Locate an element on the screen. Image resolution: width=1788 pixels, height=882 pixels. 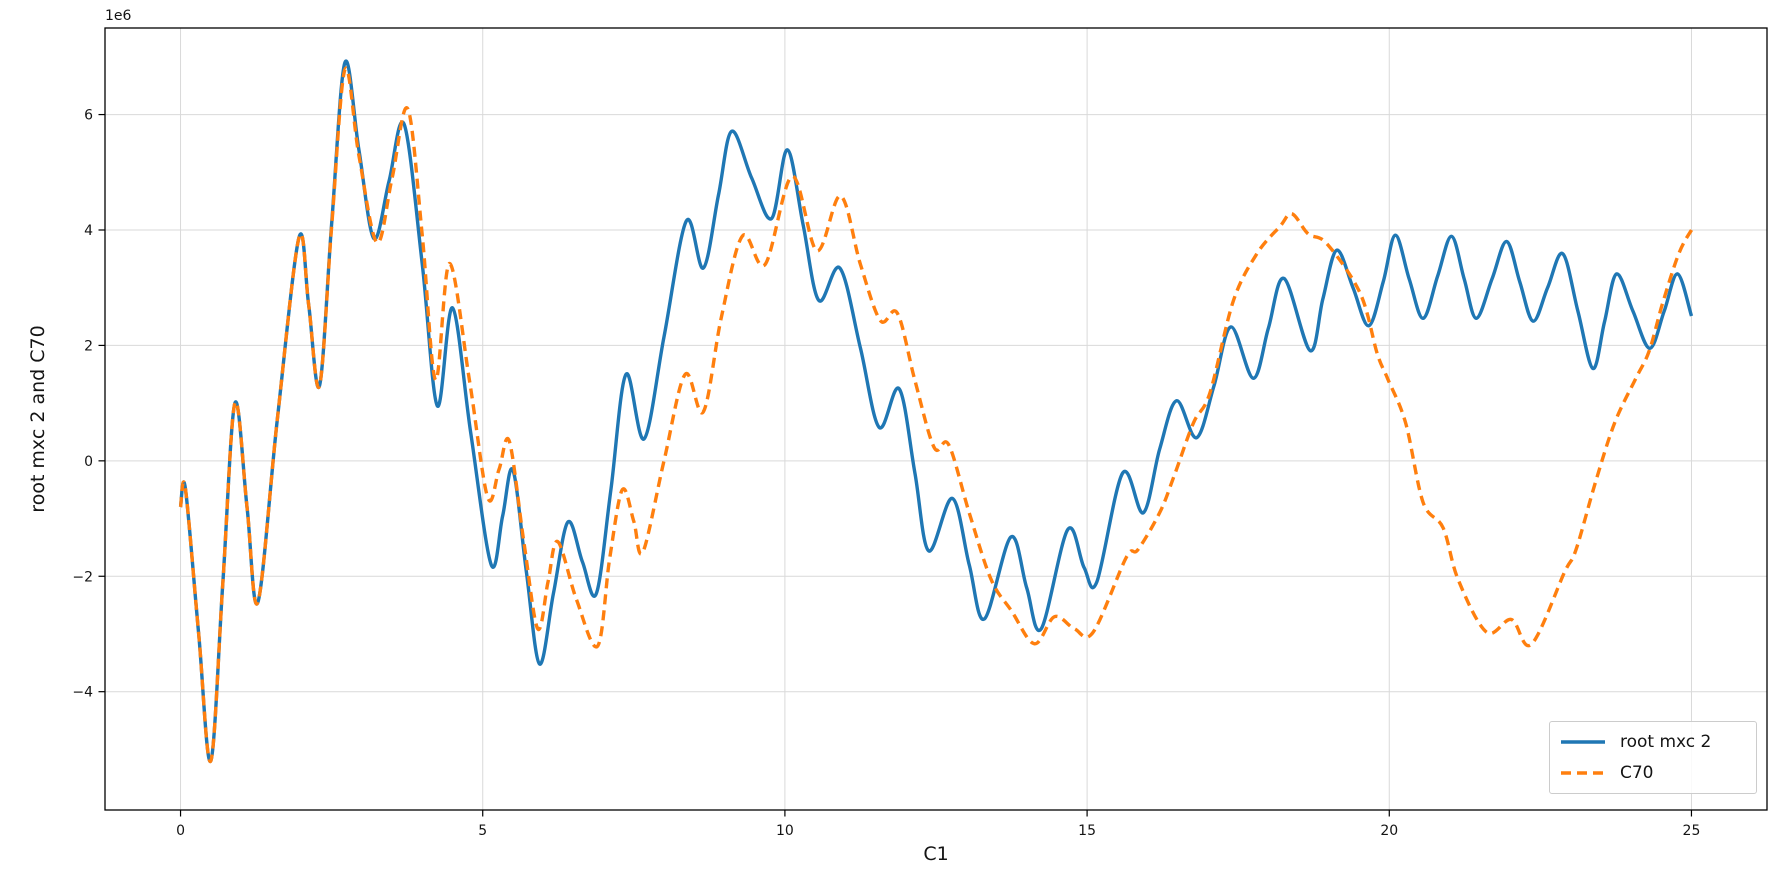
x-tick-label: 0 is located at coordinates (180, 831).